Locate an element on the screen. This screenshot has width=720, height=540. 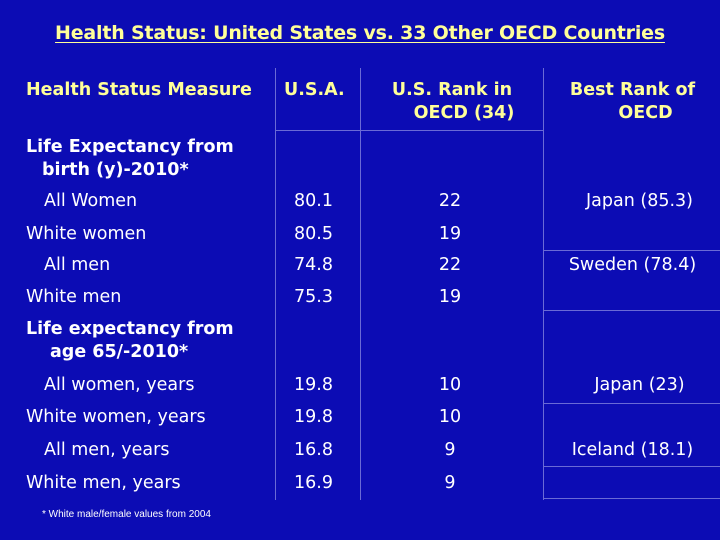
row-measure: All women, years is located at coordinates (119, 385).